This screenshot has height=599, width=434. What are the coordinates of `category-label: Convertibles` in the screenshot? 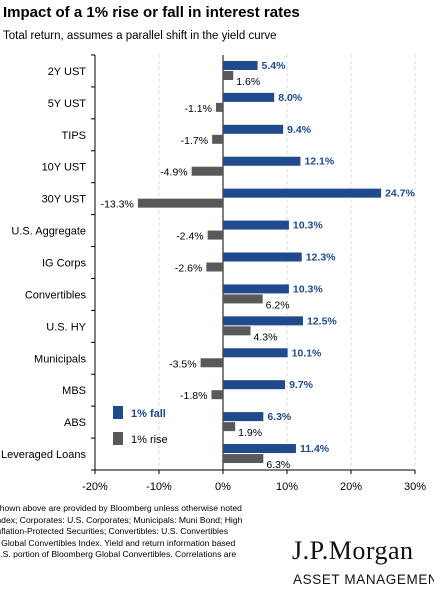 It's located at (56, 295).